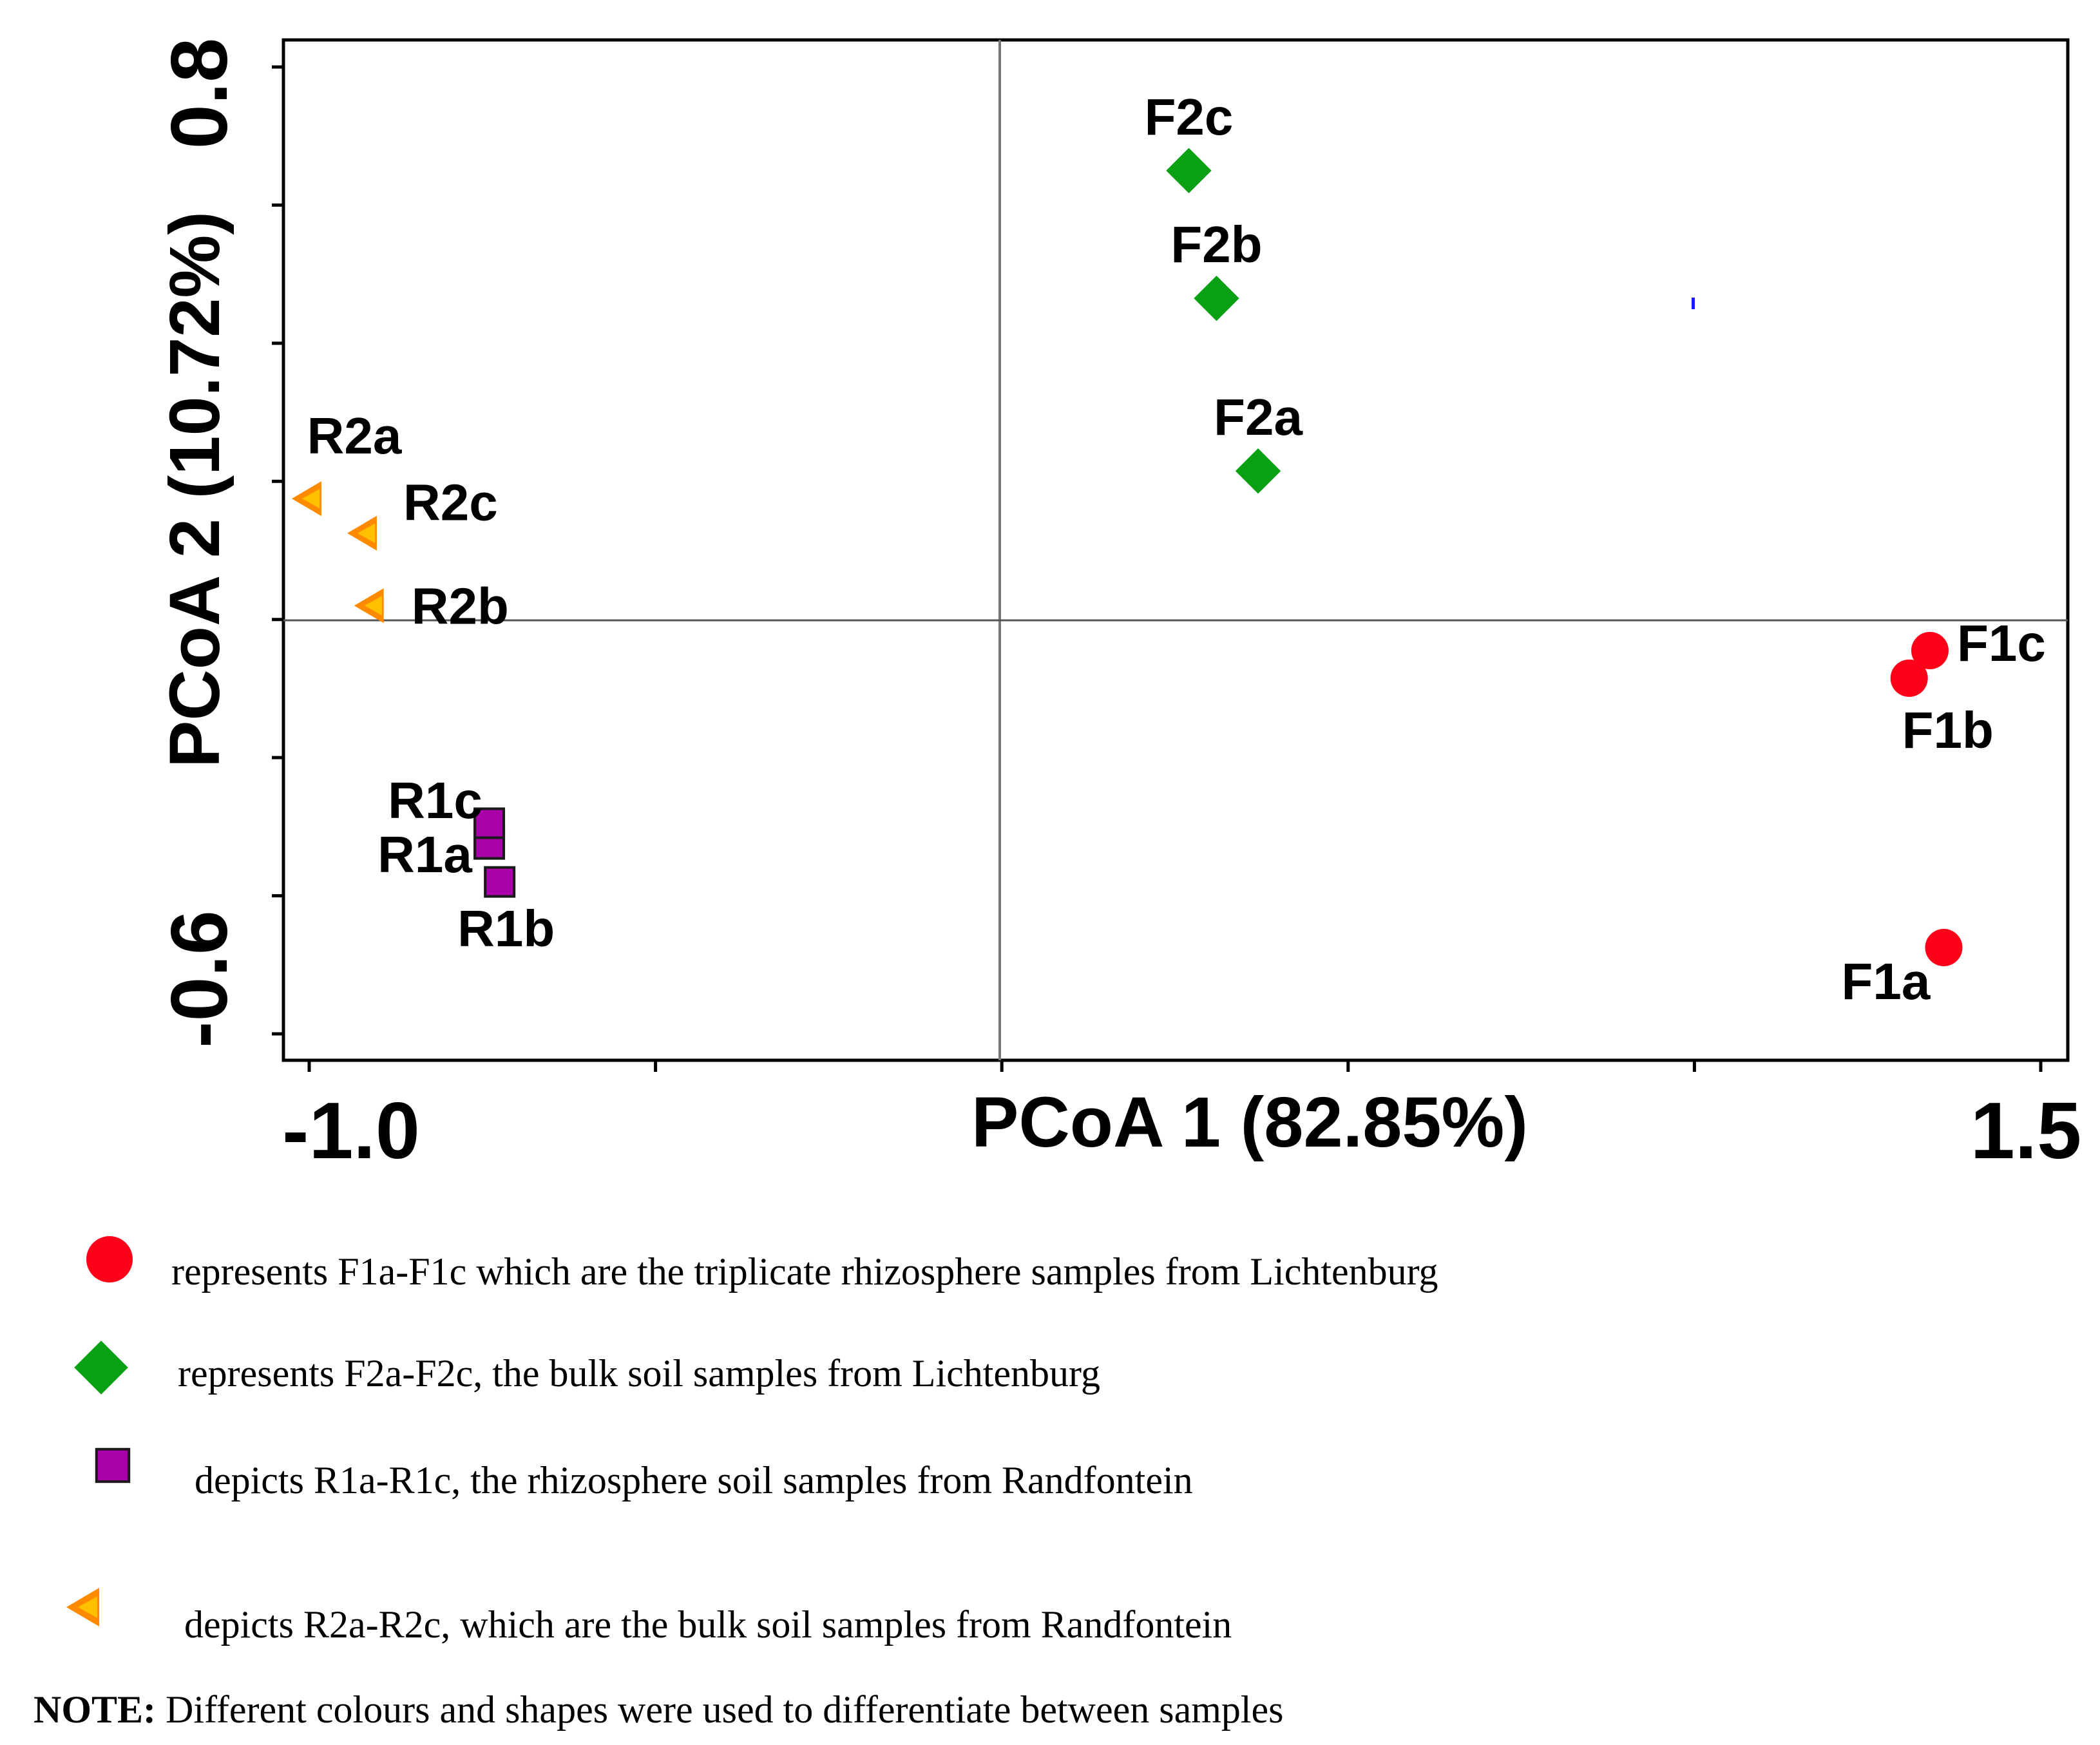 The height and width of the screenshot is (1745, 2100). What do you see at coordinates (95, 1709) in the screenshot?
I see `note-label: NOTE:` at bounding box center [95, 1709].